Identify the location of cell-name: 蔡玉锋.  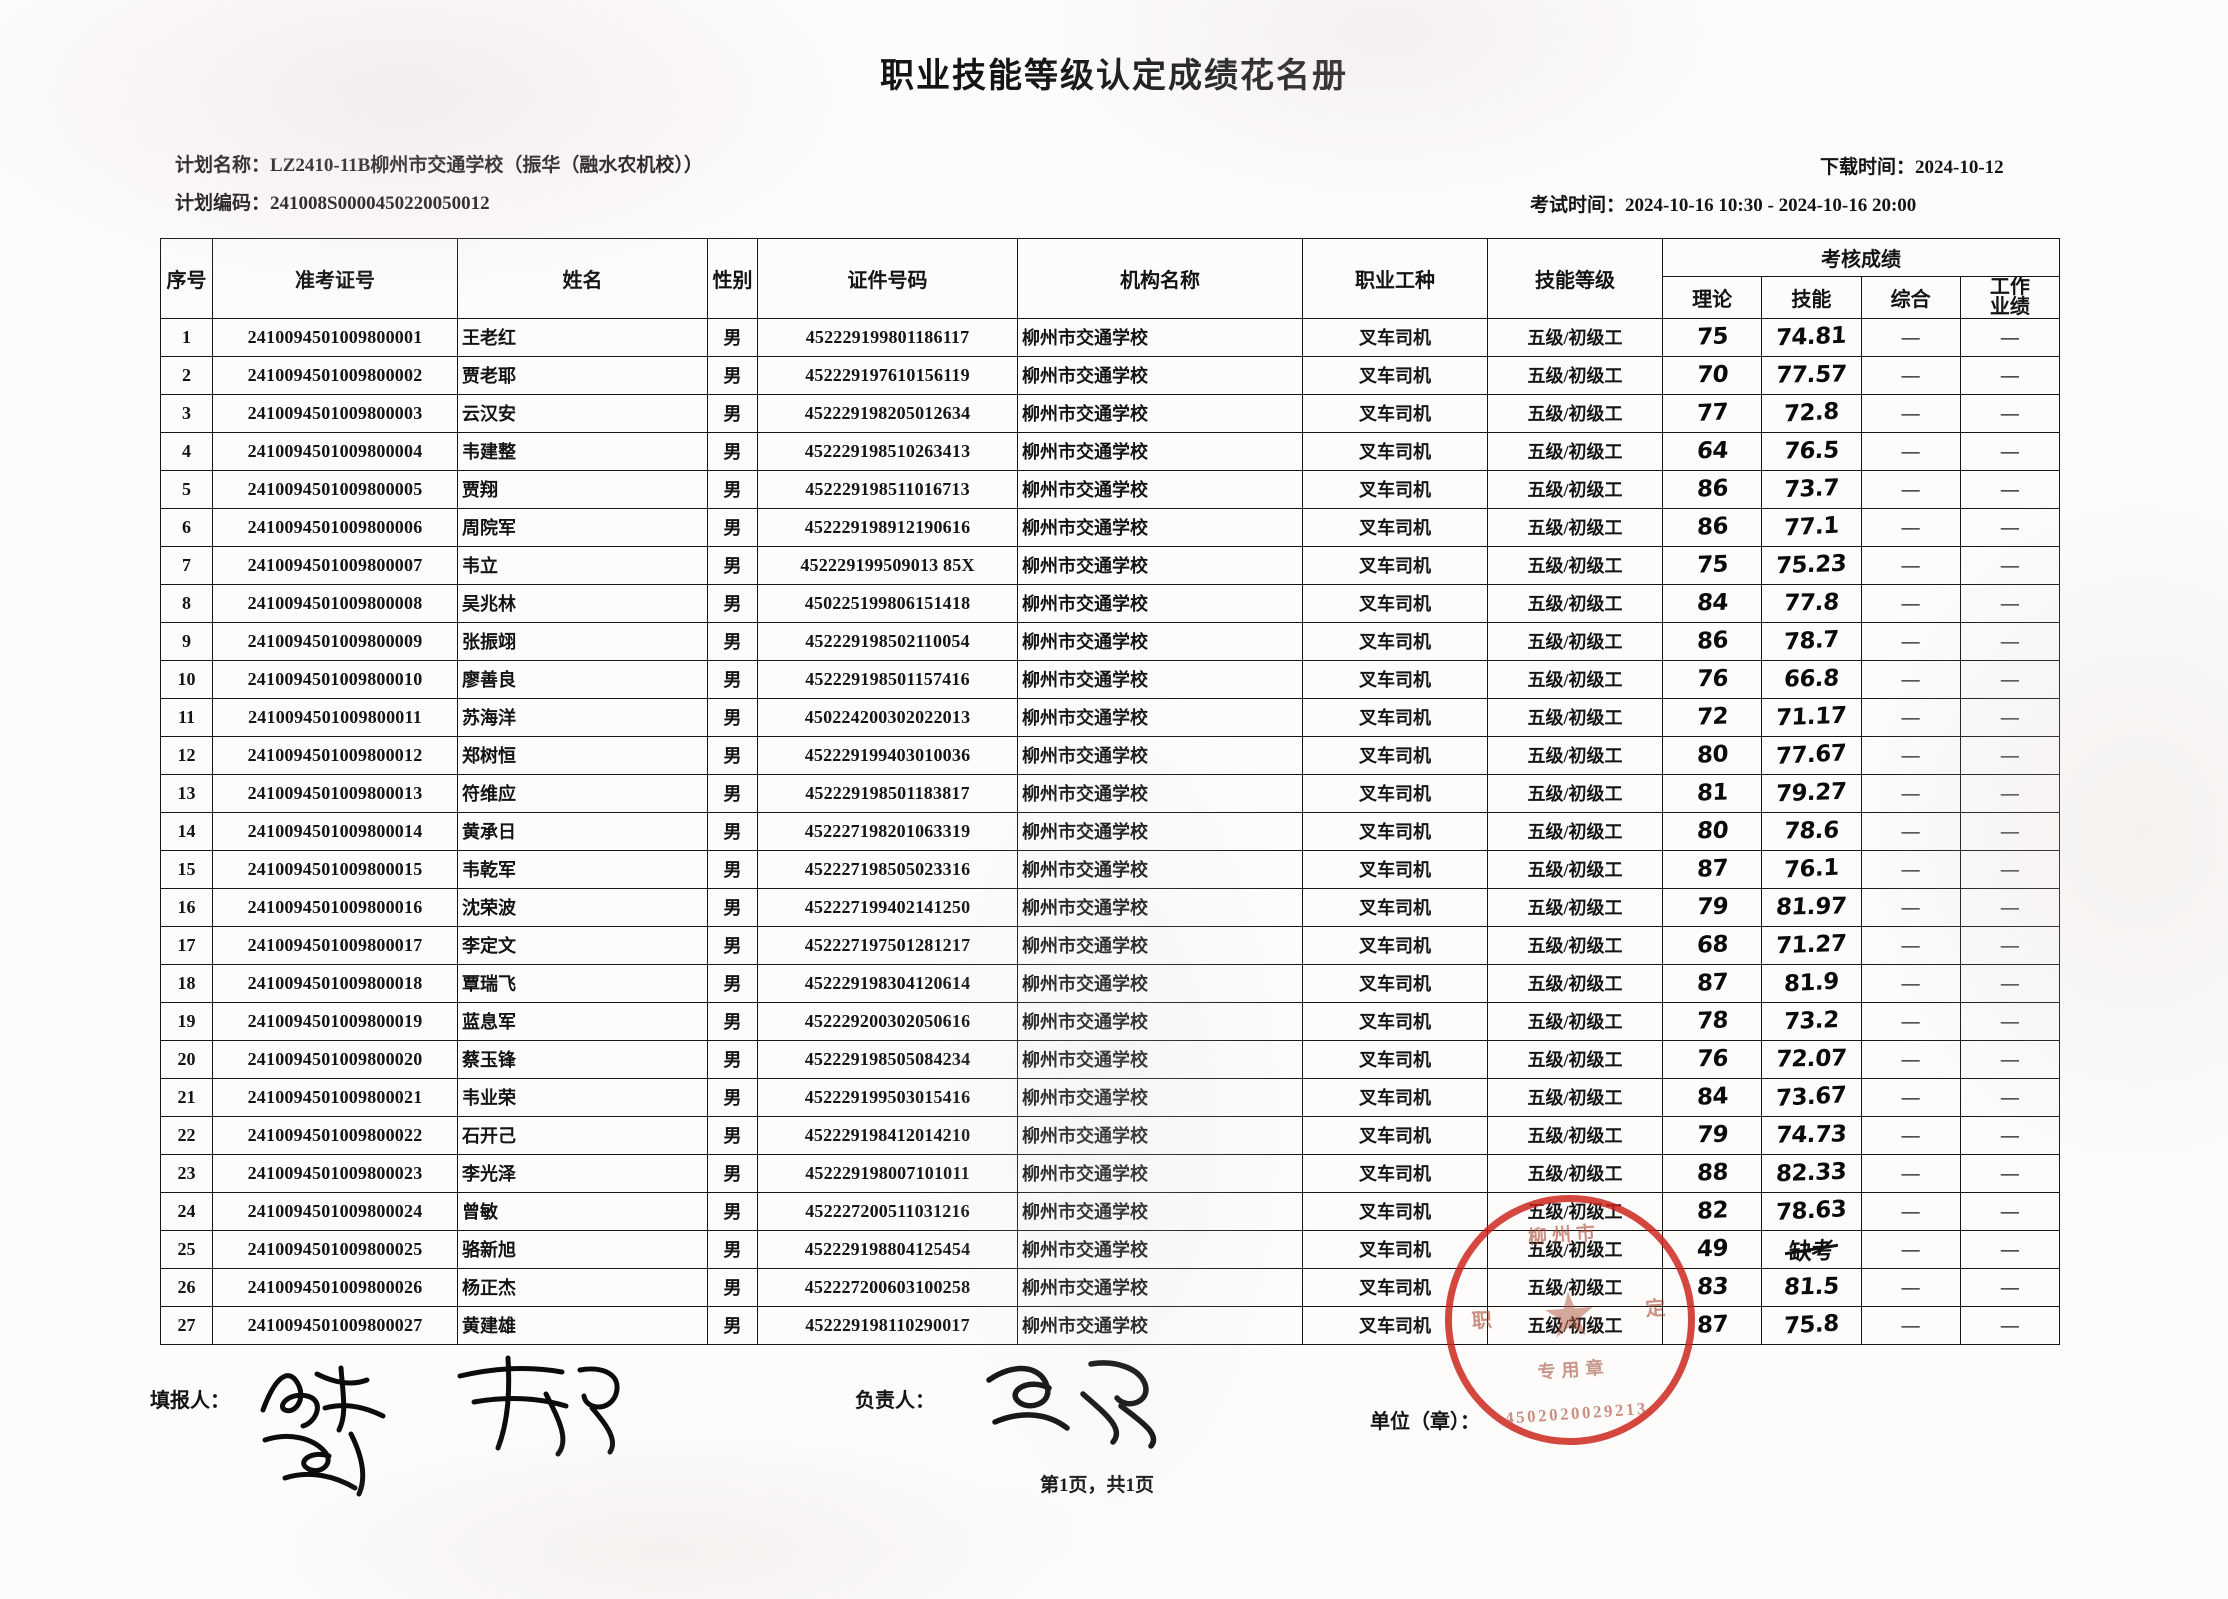
(582, 1059).